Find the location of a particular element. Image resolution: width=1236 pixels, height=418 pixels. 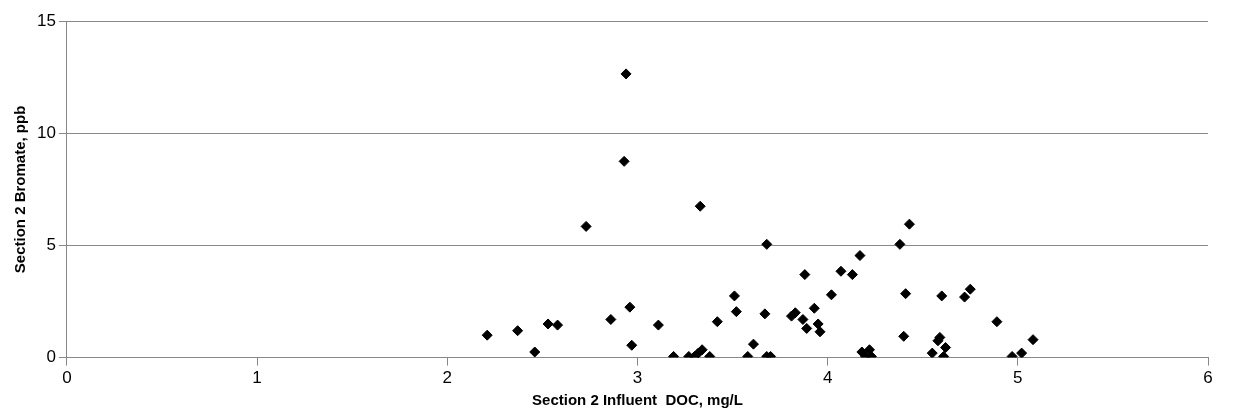

x-tick-label: 2 is located at coordinates (447, 378).